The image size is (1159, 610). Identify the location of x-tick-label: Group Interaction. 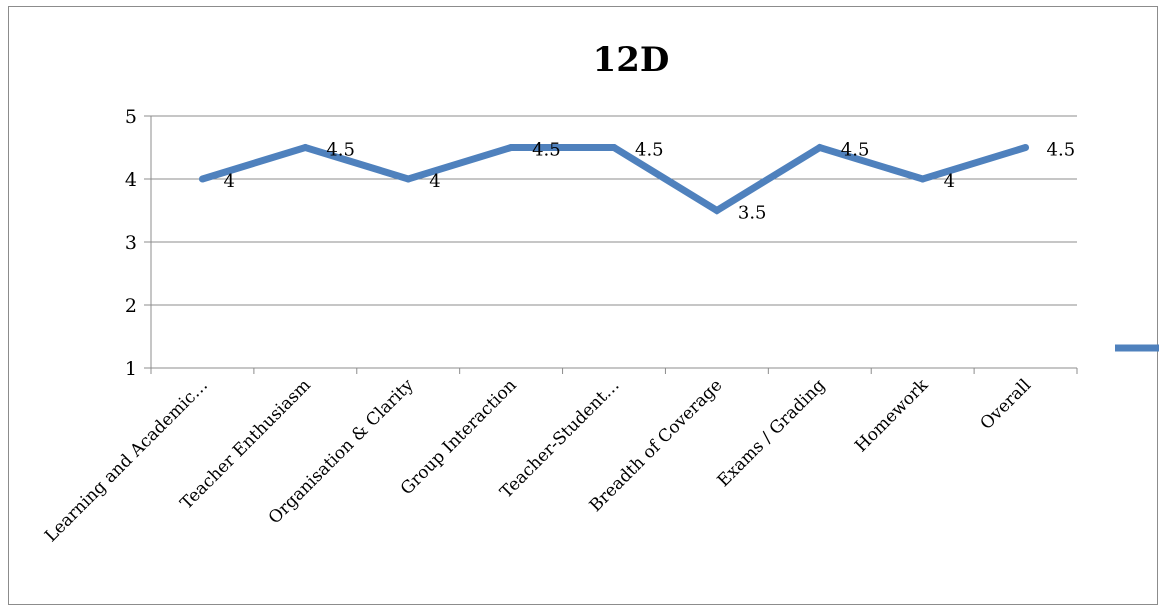
(459, 437).